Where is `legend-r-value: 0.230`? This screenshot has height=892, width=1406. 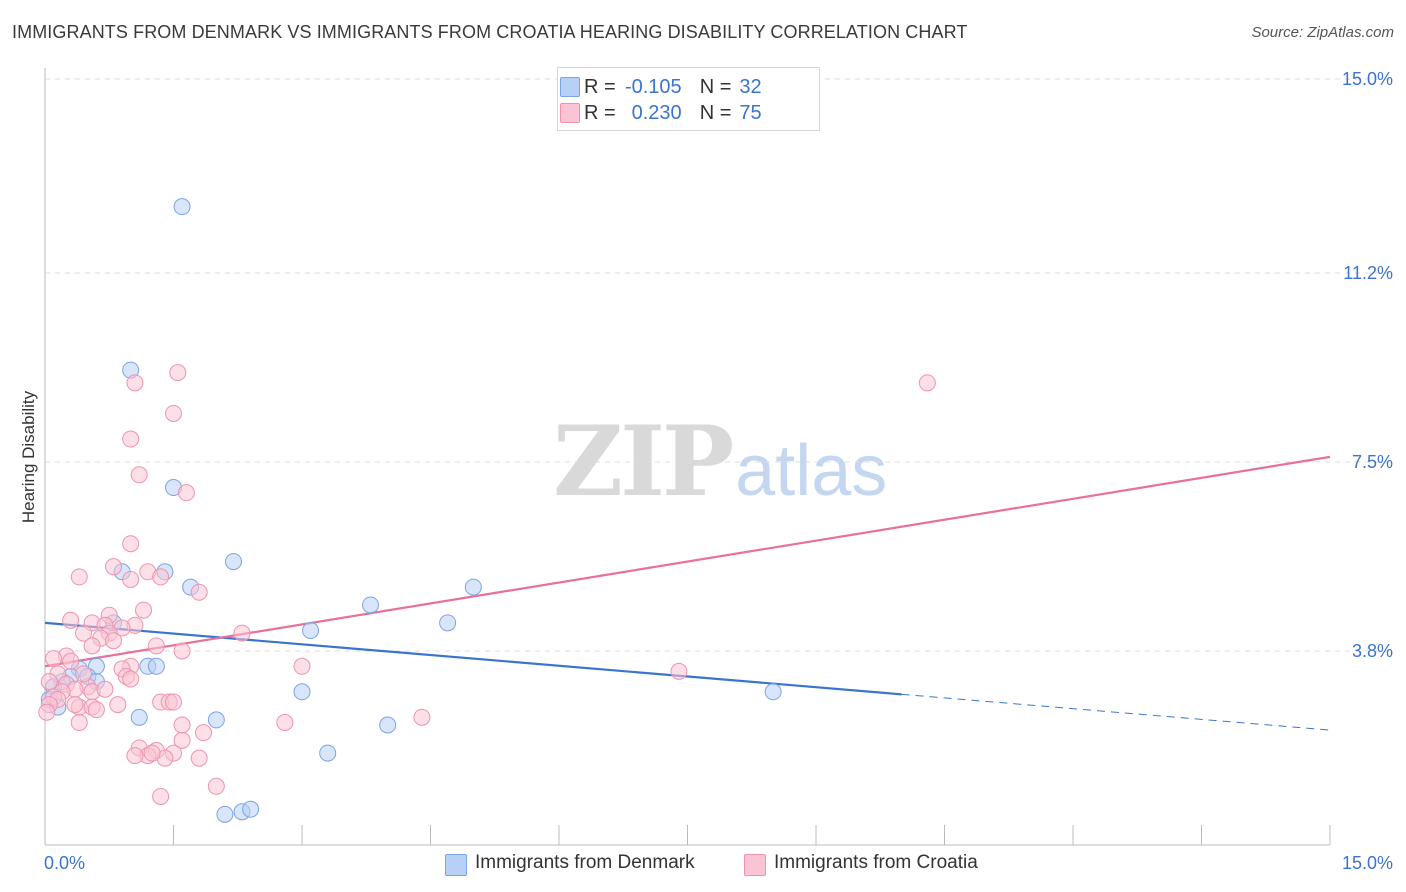
legend-r-value: 0.230 is located at coordinates (656, 112).